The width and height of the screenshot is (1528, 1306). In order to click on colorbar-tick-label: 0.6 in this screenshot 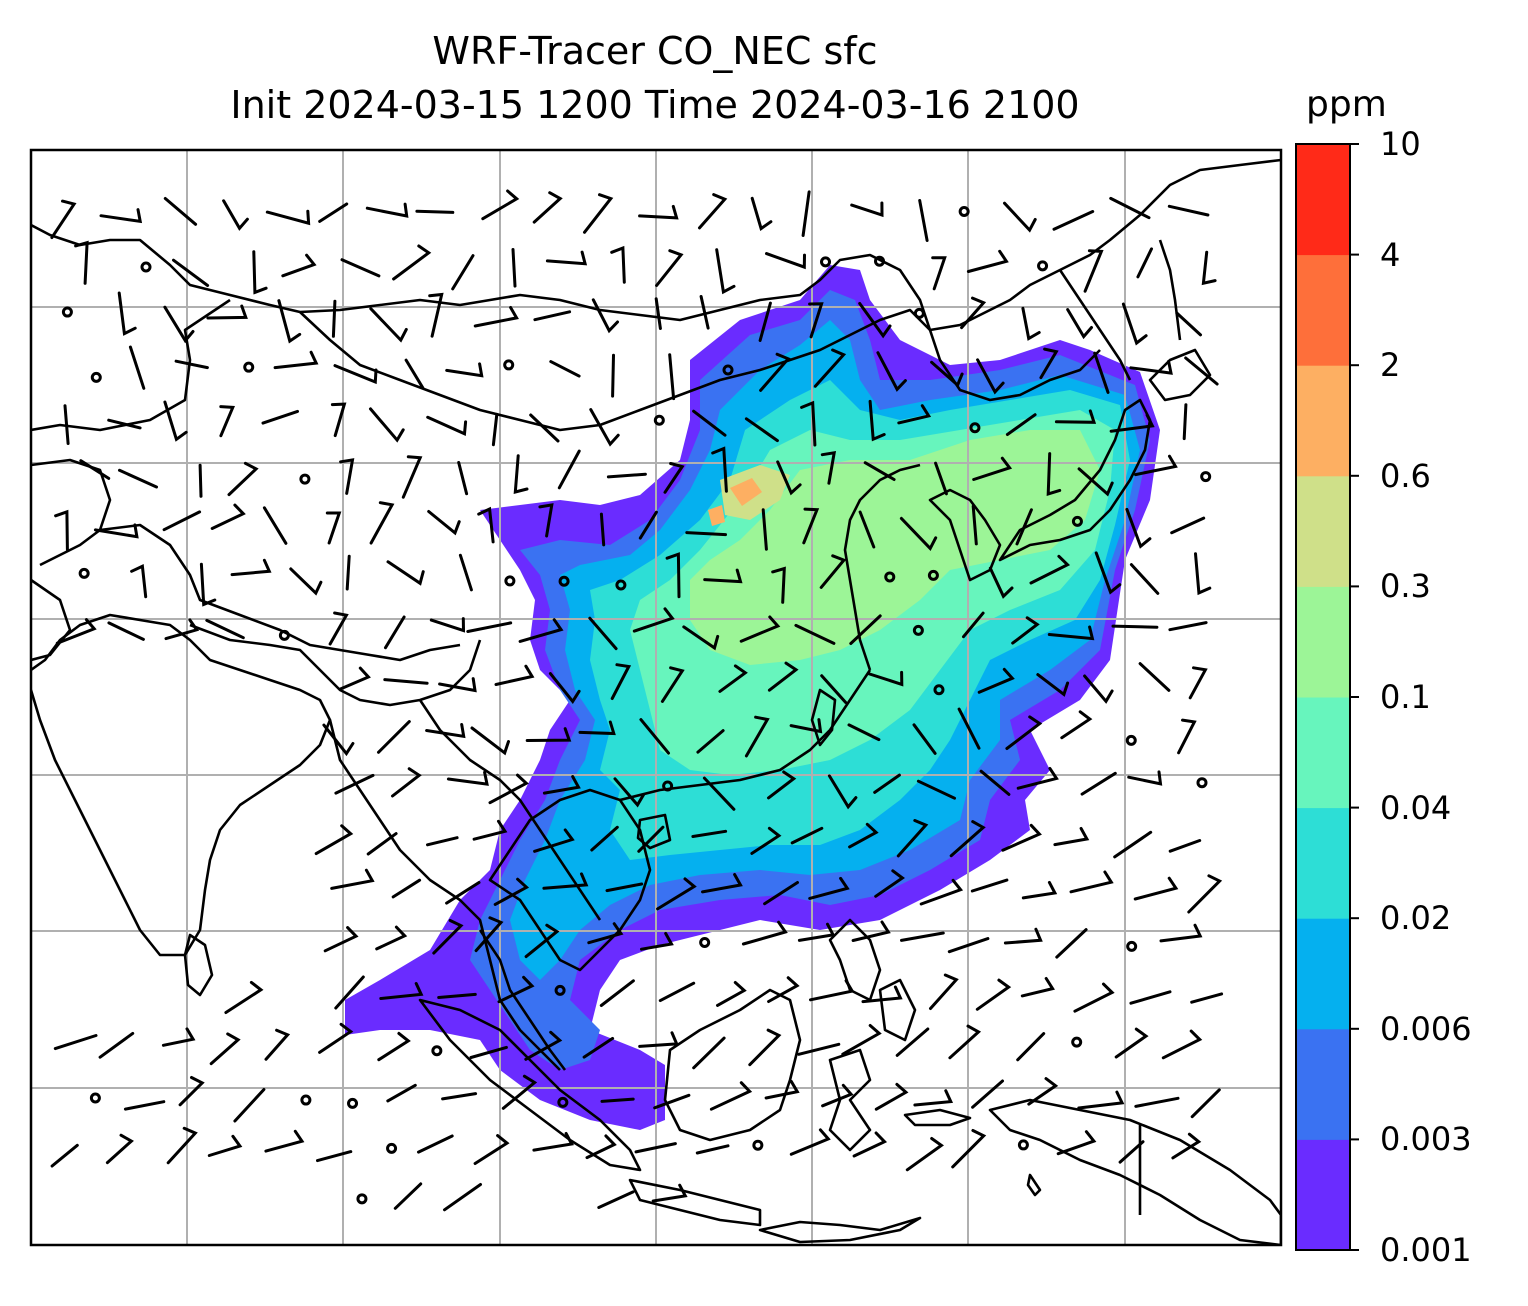, I will do `click(1405, 475)`.